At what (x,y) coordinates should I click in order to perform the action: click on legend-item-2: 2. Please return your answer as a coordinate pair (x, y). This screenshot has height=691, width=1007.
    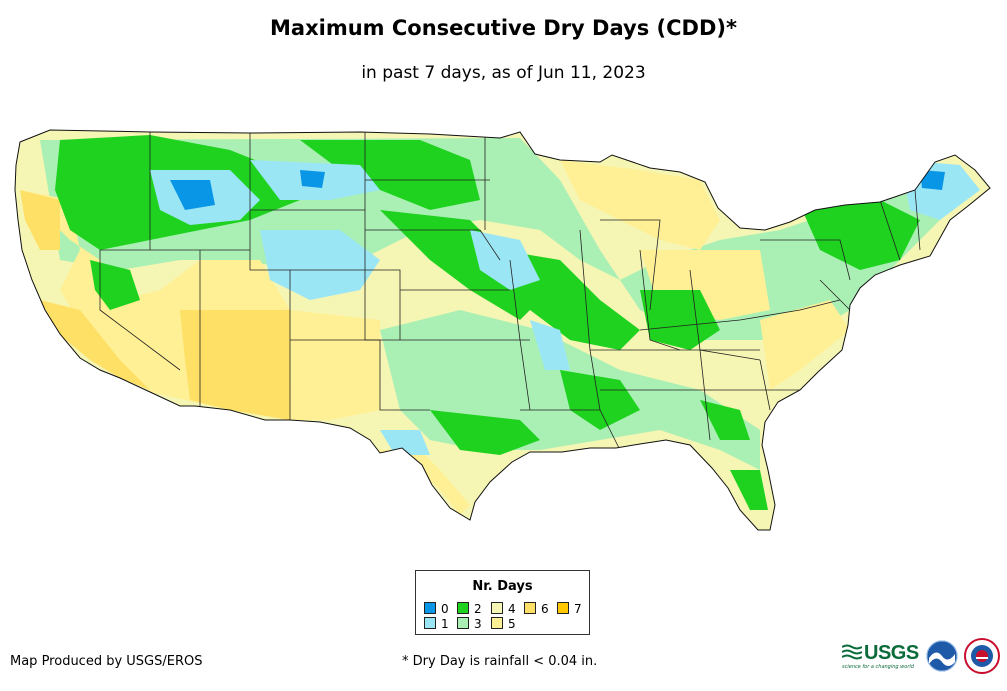
    Looking at the image, I should click on (469, 609).